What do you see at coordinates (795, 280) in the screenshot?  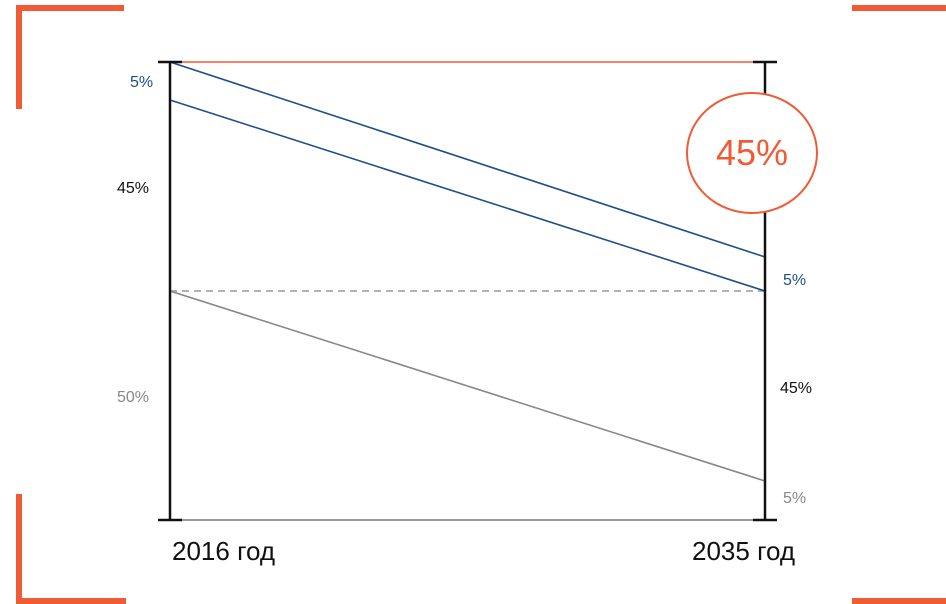 I see `right-label-blue: 5%` at bounding box center [795, 280].